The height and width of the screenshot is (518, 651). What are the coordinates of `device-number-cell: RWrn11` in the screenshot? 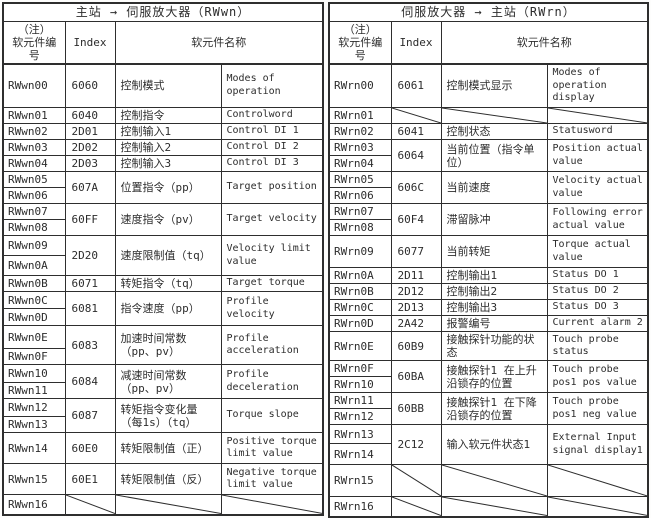 It's located at (360, 400).